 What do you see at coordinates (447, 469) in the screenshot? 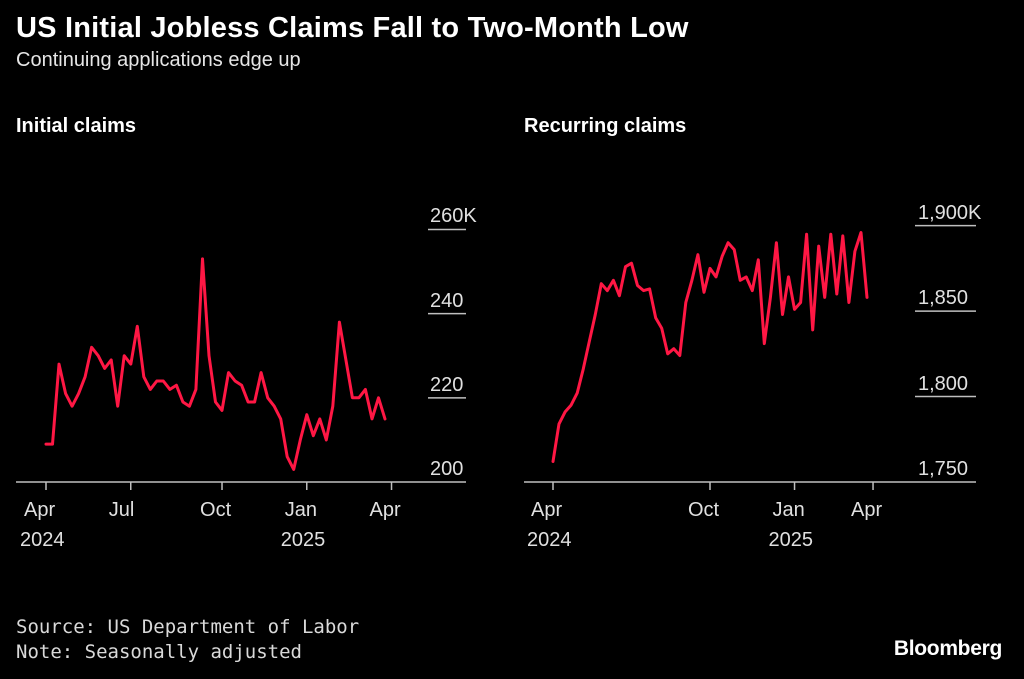
I see `y-tick-label: 200` at bounding box center [447, 469].